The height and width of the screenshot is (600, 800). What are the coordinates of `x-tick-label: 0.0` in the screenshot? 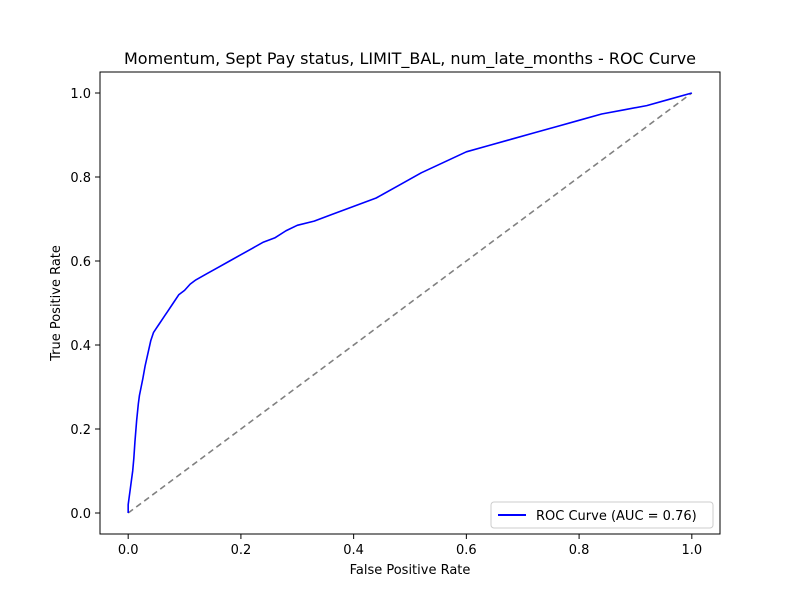 It's located at (128, 550).